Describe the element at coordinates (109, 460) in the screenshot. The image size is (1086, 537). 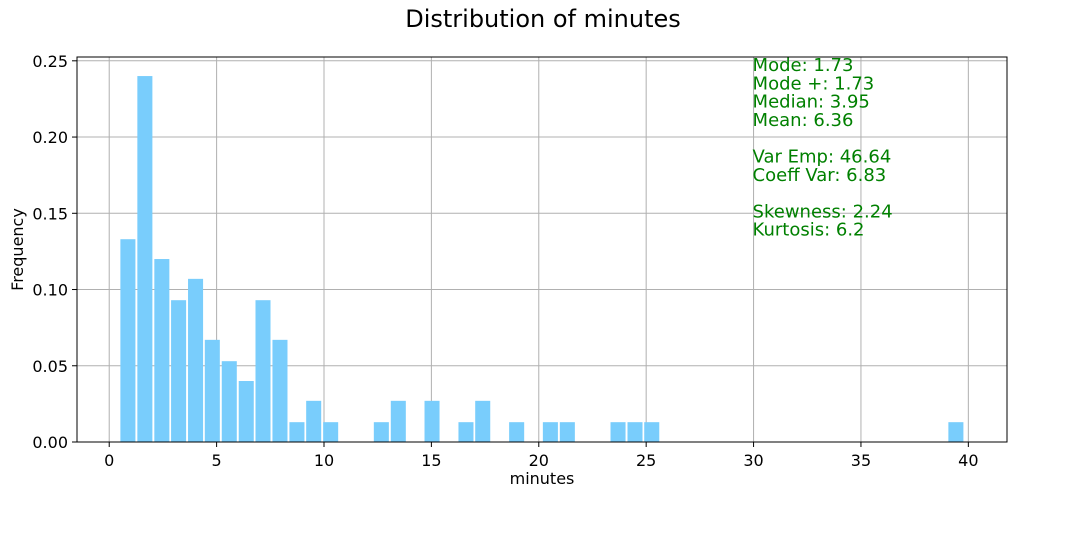
I see `x-tick-label: 0` at that location.